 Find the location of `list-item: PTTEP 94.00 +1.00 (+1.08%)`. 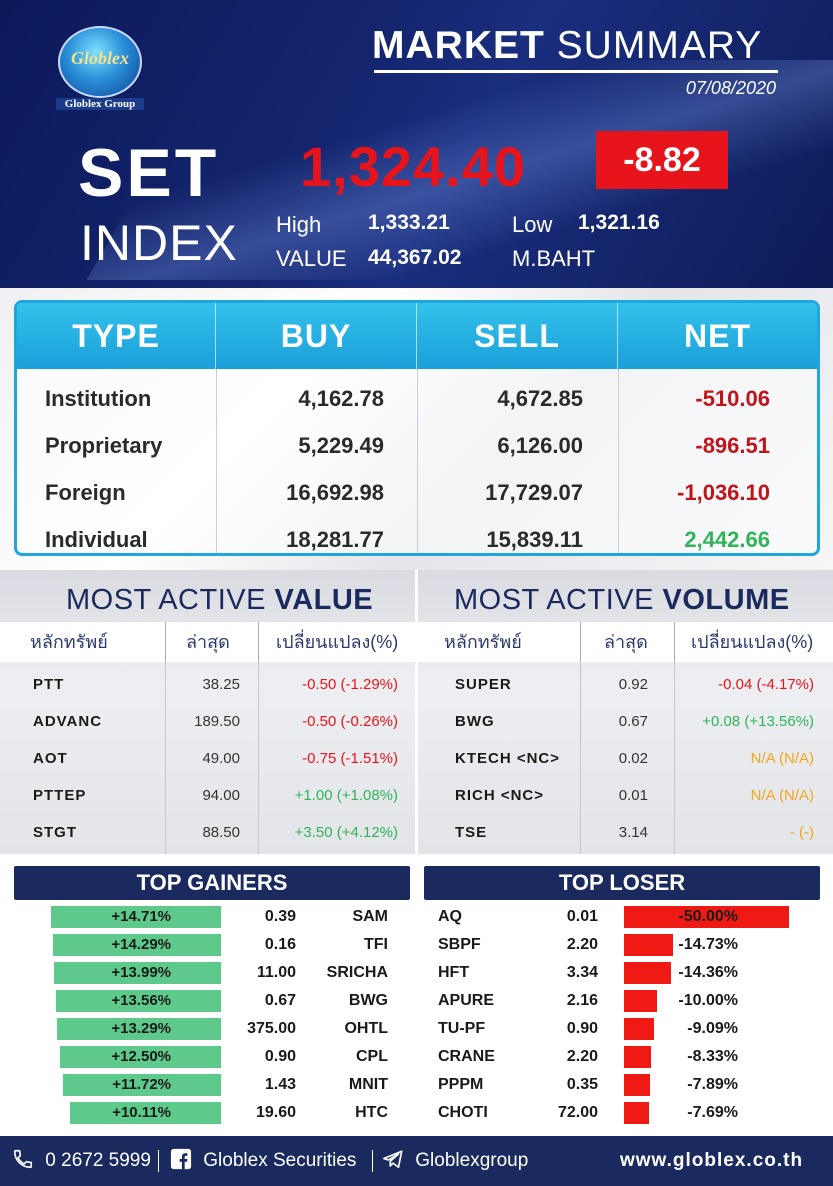

list-item: PTTEP 94.00 +1.00 (+1.08%) is located at coordinates (207, 796).